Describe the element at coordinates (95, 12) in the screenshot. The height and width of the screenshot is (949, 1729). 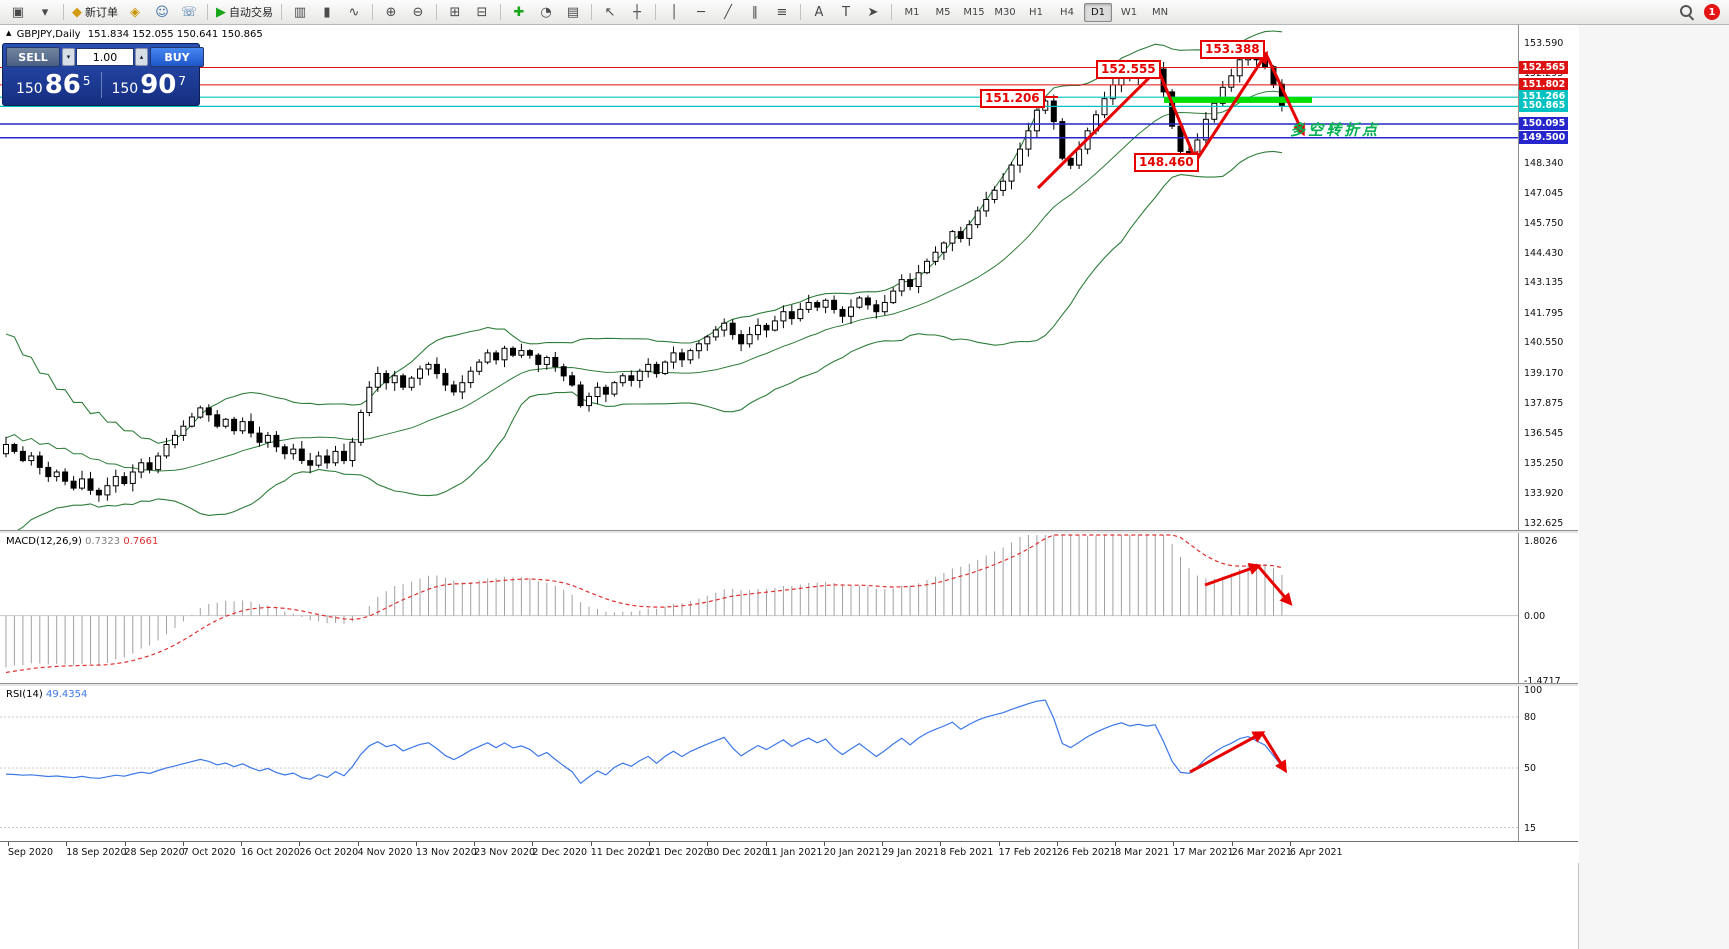
I see `new-order-button: ◆ 新订单` at that location.